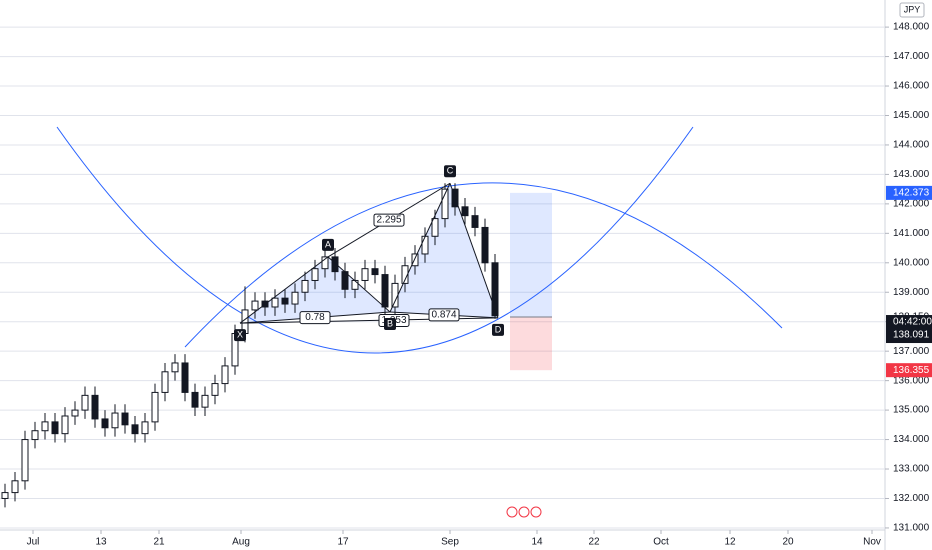  Describe the element at coordinates (328, 244) in the screenshot. I see `point-label: A` at that location.